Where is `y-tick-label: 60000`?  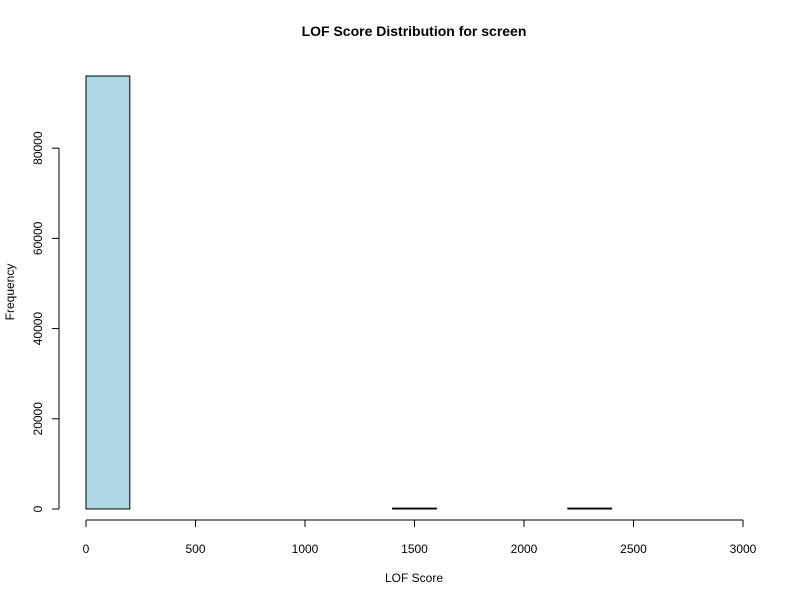
y-tick-label: 60000 is located at coordinates (38, 238).